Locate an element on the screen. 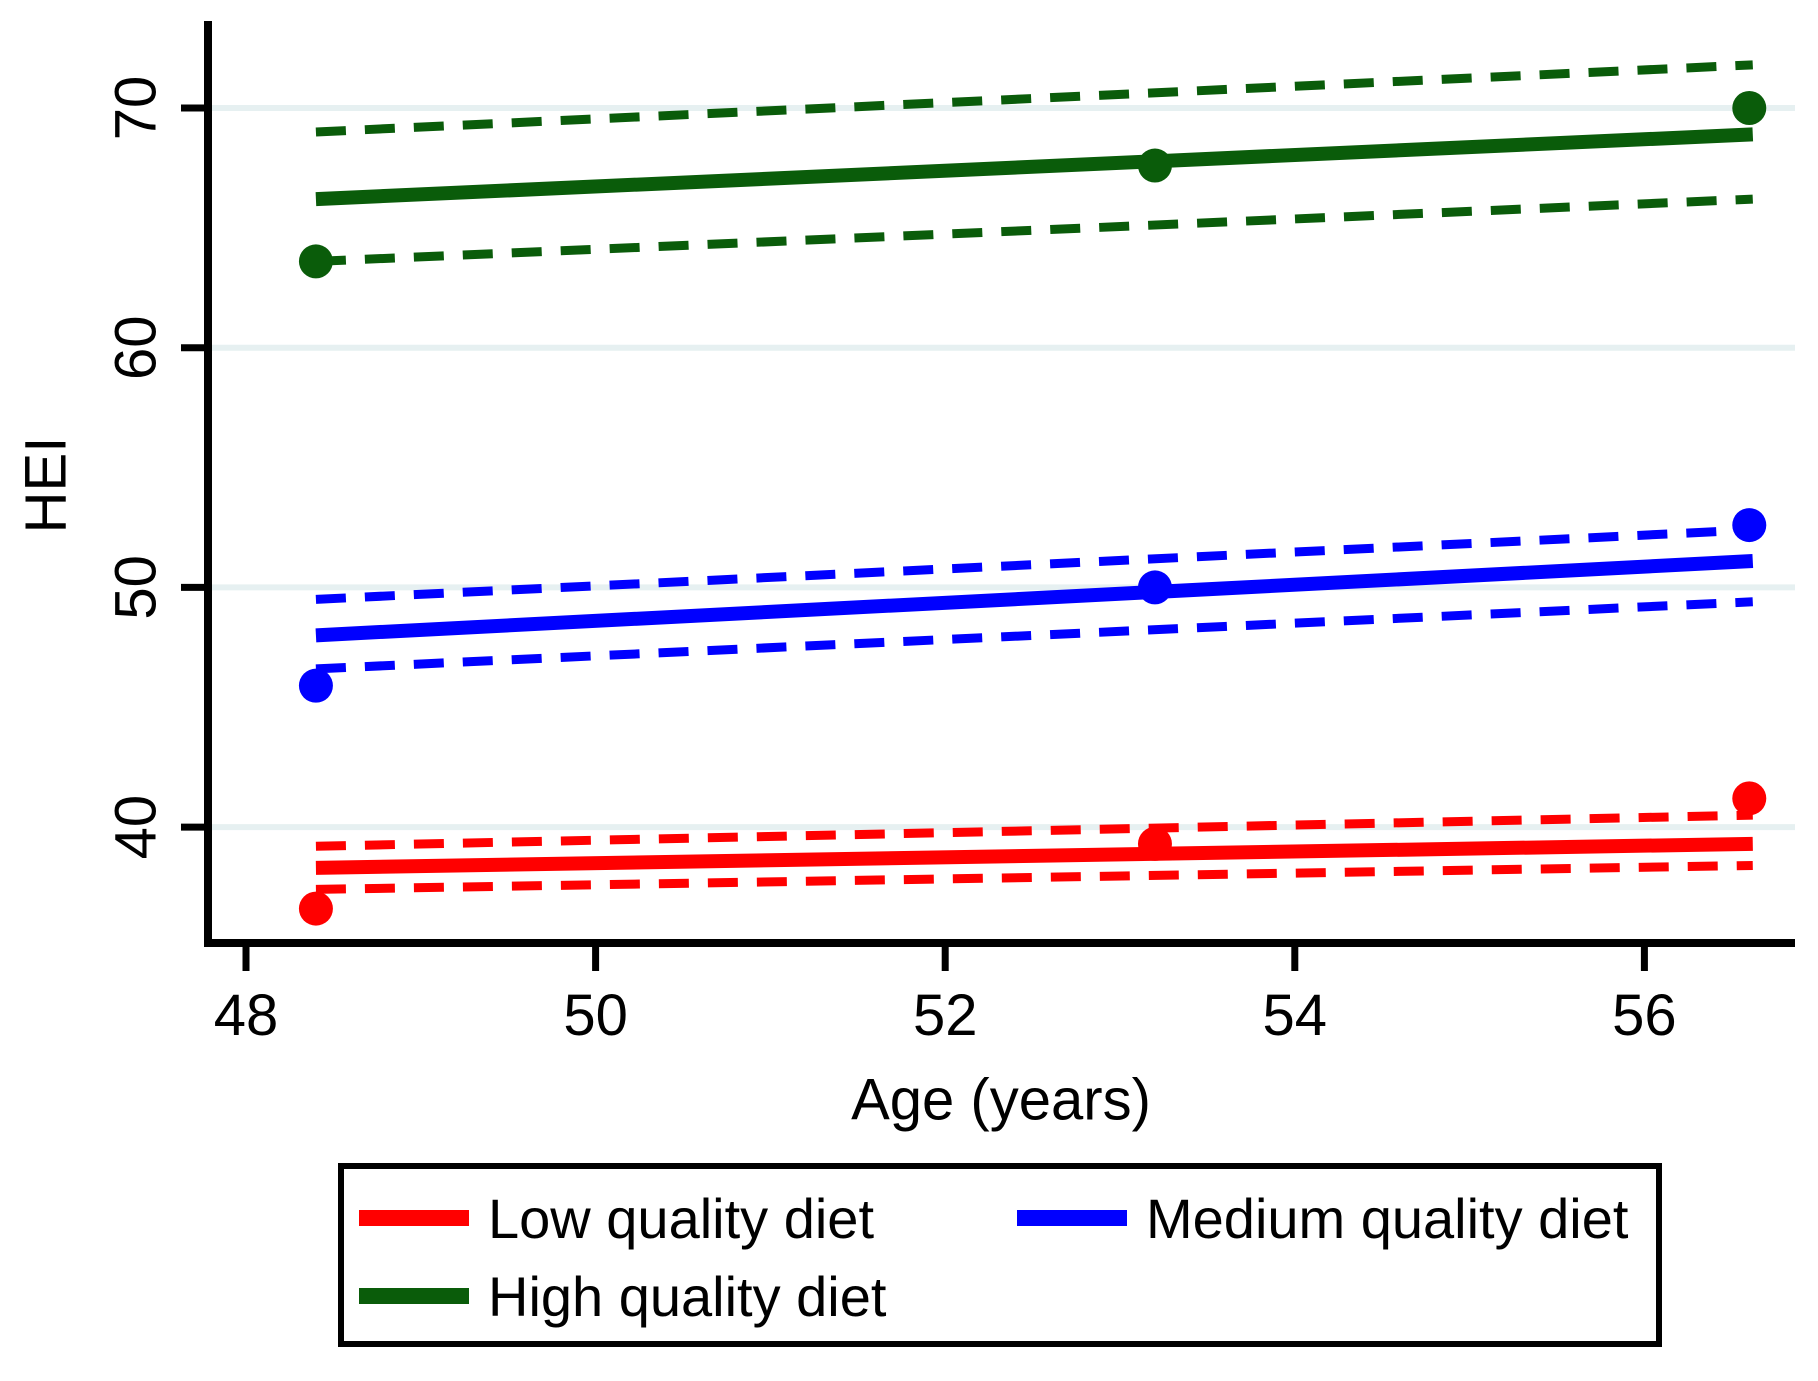 This screenshot has height=1381, width=1818. series-low-ci-upper is located at coordinates (1034, 830).